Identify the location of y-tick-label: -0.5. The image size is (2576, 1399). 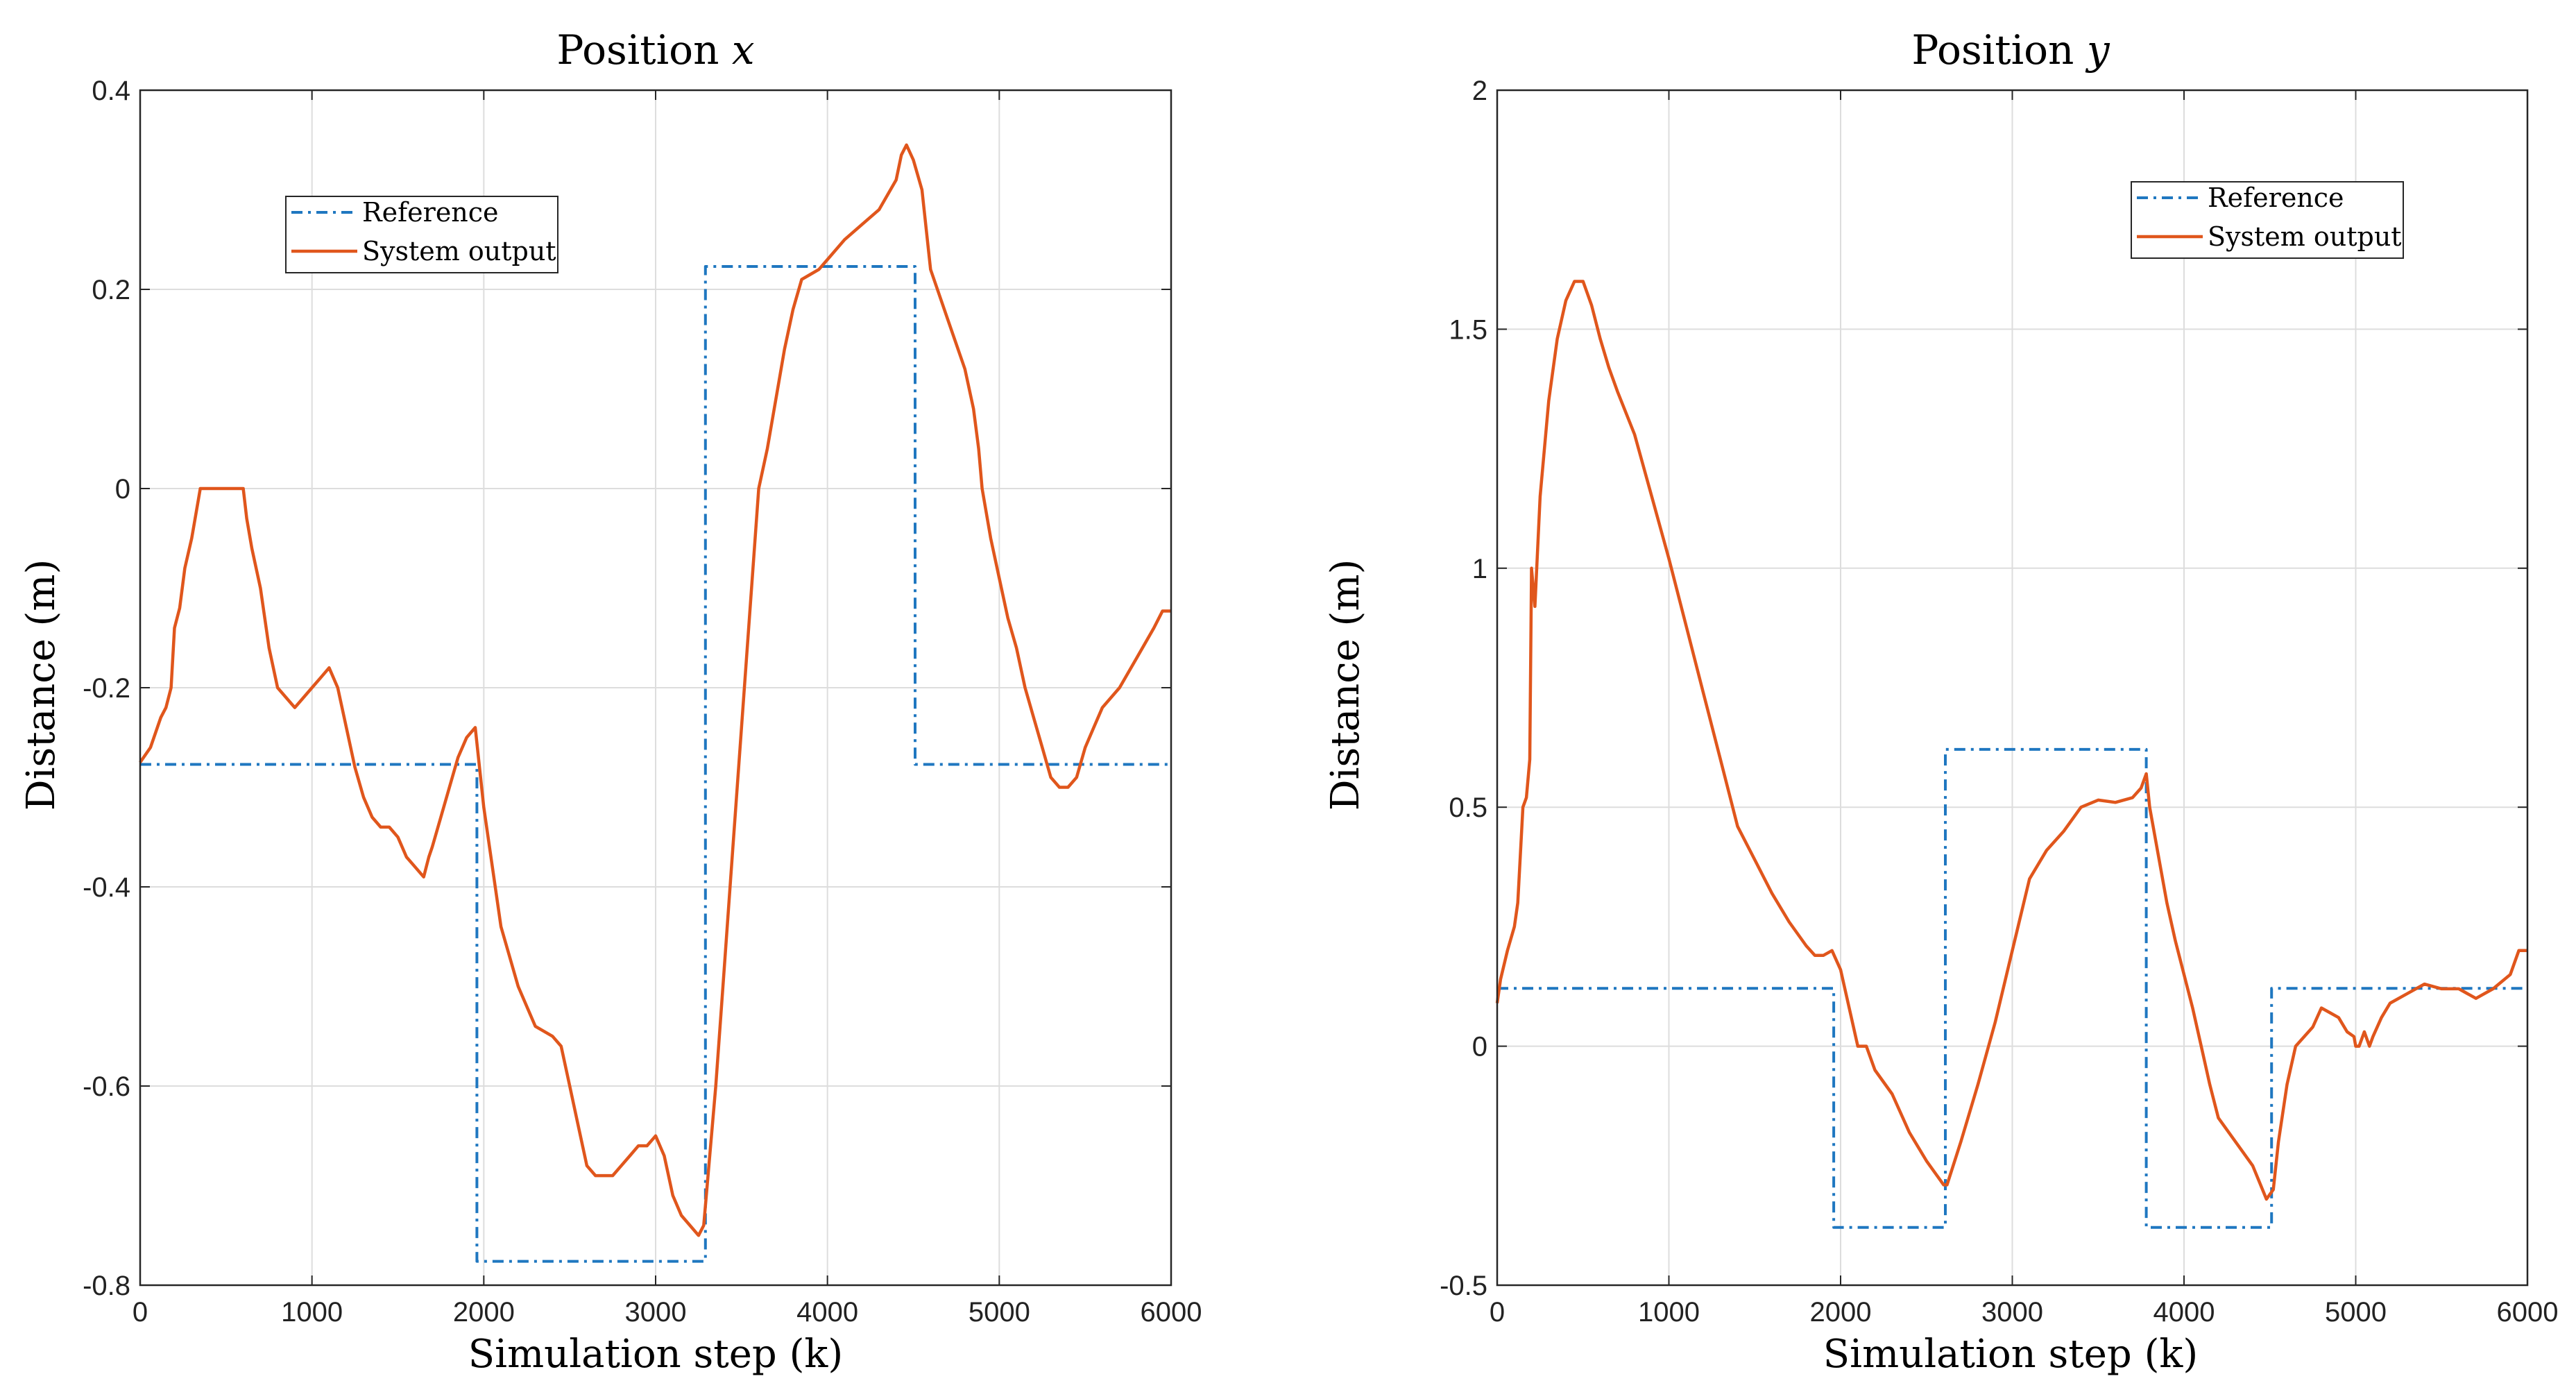
(1463, 1286).